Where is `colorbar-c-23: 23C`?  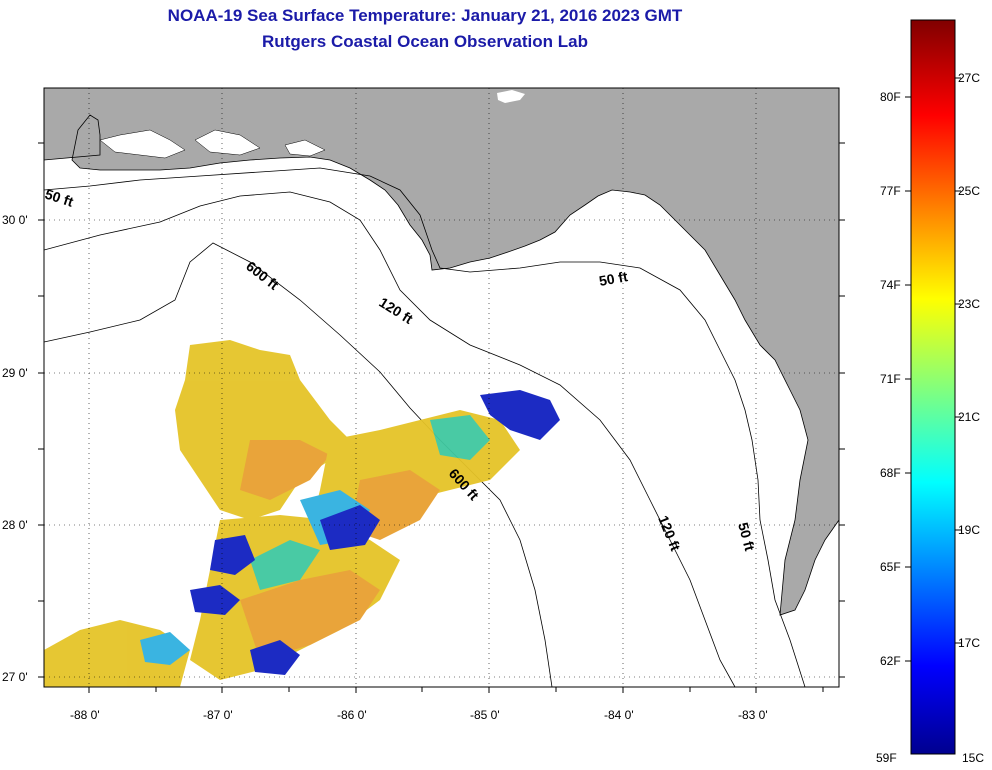 colorbar-c-23: 23C is located at coordinates (969, 304).